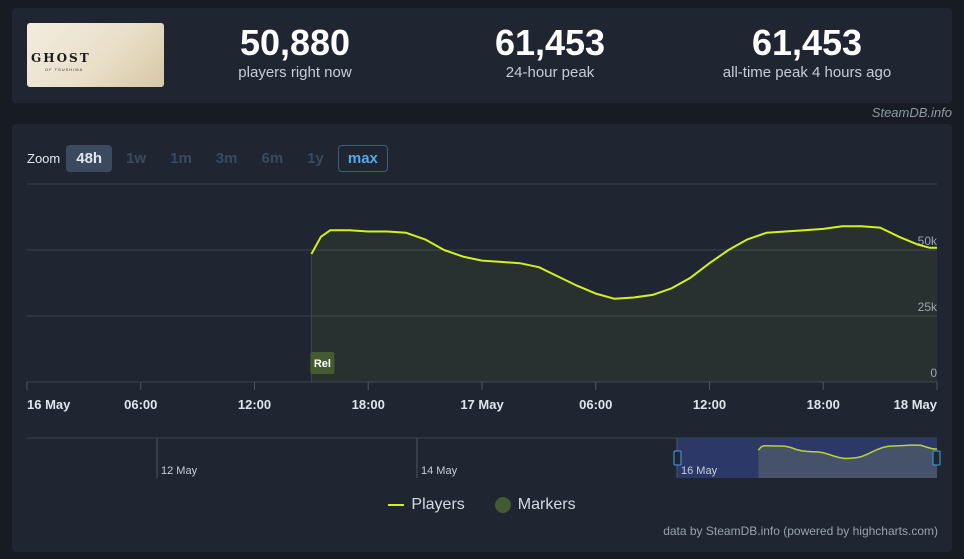 The width and height of the screenshot is (964, 559). Describe the element at coordinates (315, 158) in the screenshot. I see `zoom-1y-button: 1y` at that location.